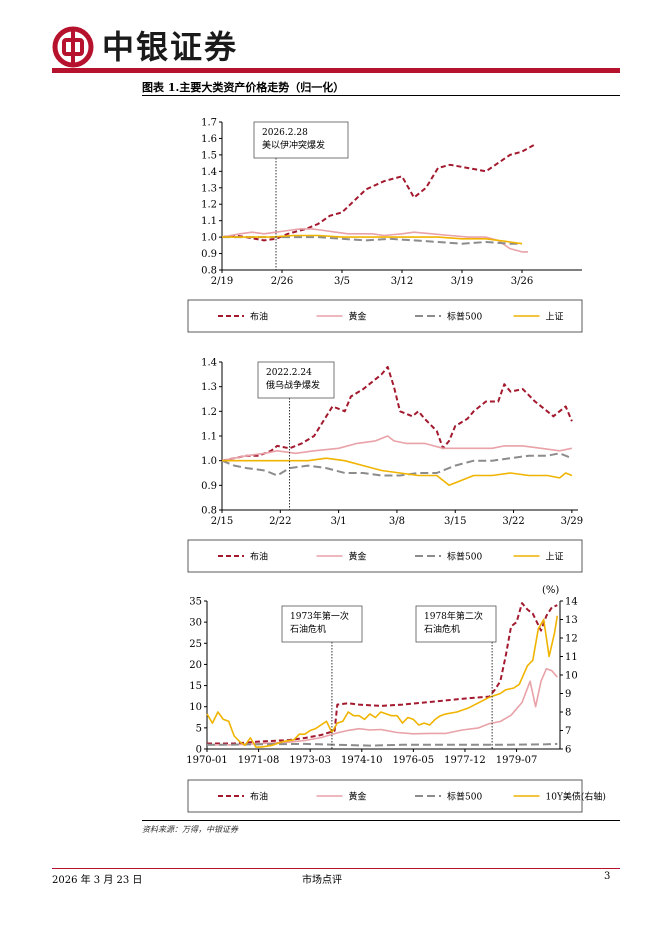 The height and width of the screenshot is (936, 662). I want to click on y-tick-label: 0, so click(199, 750).